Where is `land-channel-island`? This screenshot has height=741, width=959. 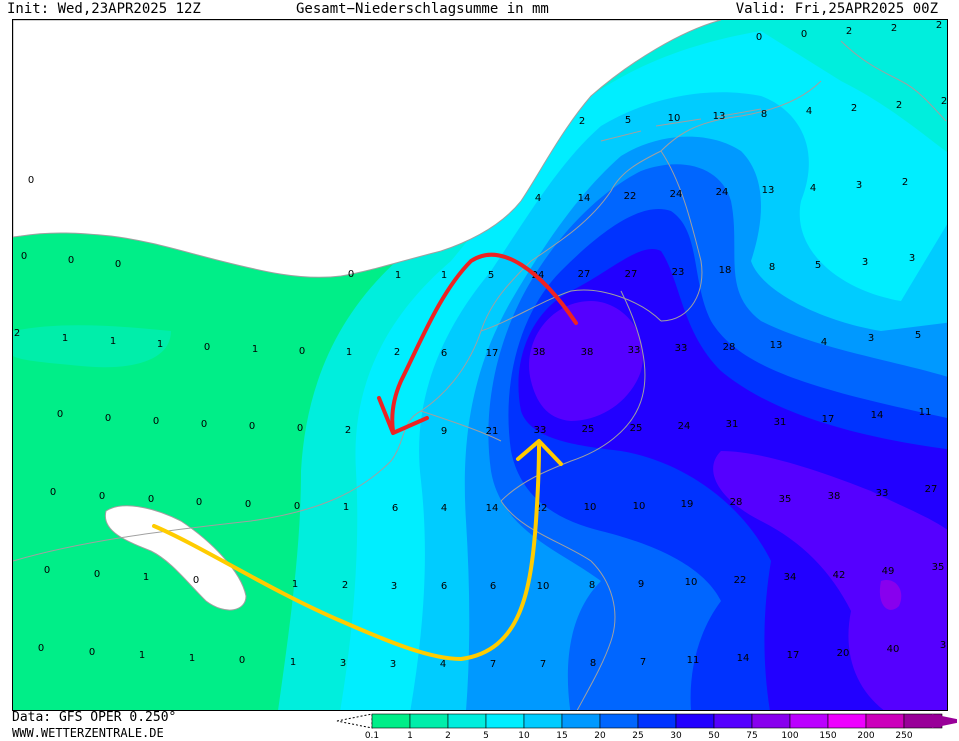 land-channel-island is located at coordinates (175, 558).